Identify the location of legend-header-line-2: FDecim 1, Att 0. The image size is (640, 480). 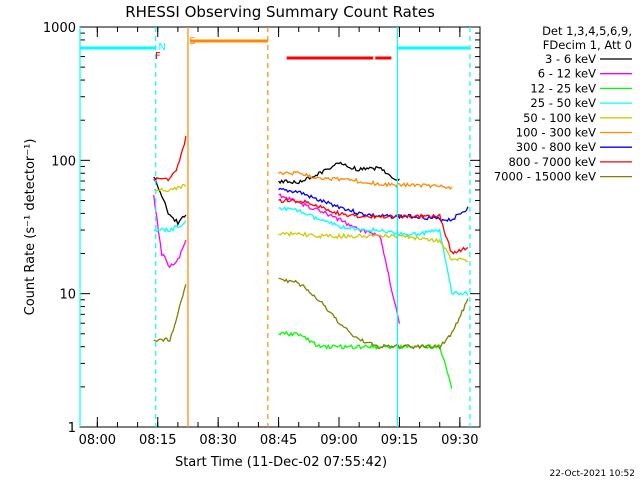
(587, 45).